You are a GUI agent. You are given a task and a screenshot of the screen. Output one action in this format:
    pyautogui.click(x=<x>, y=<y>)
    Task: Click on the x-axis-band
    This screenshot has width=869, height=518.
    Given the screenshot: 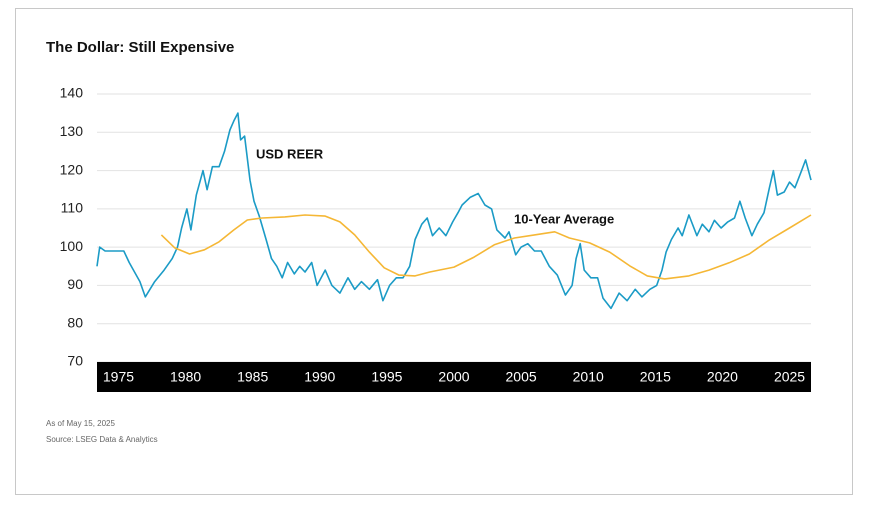 What is the action you would take?
    pyautogui.click(x=454, y=377)
    